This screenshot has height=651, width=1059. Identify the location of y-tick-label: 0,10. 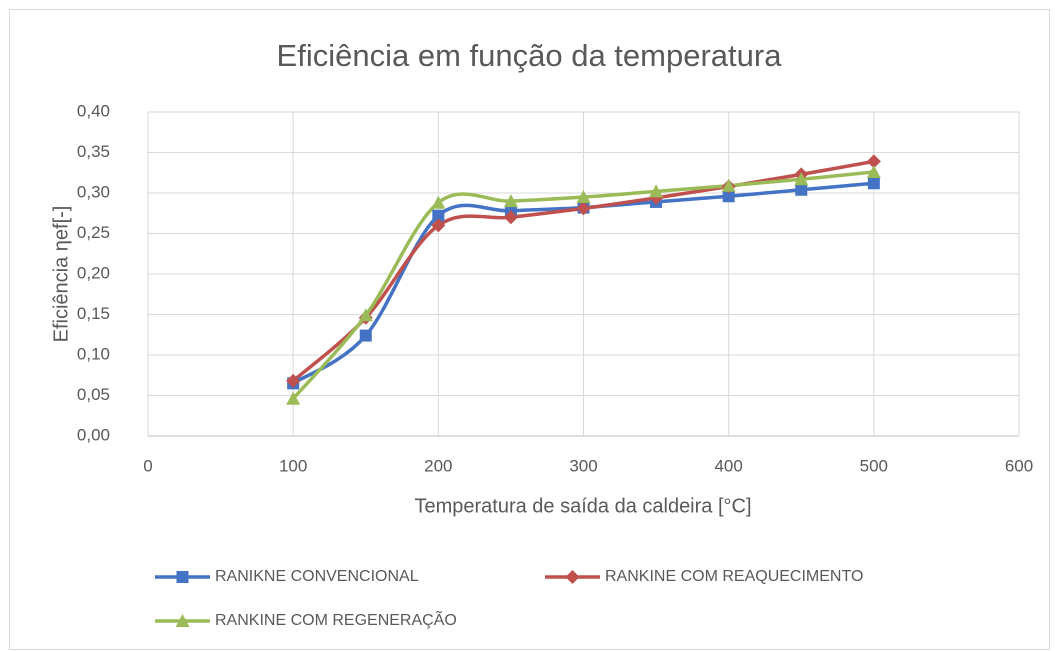
(93, 353).